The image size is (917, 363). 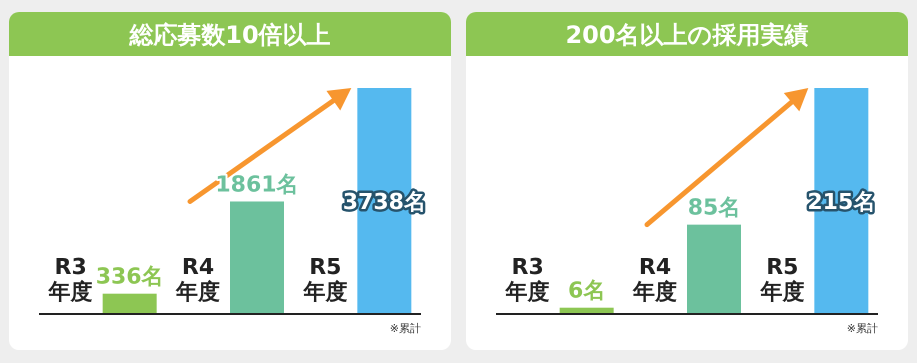 What do you see at coordinates (587, 291) in the screenshot?
I see `data-label: 6名` at bounding box center [587, 291].